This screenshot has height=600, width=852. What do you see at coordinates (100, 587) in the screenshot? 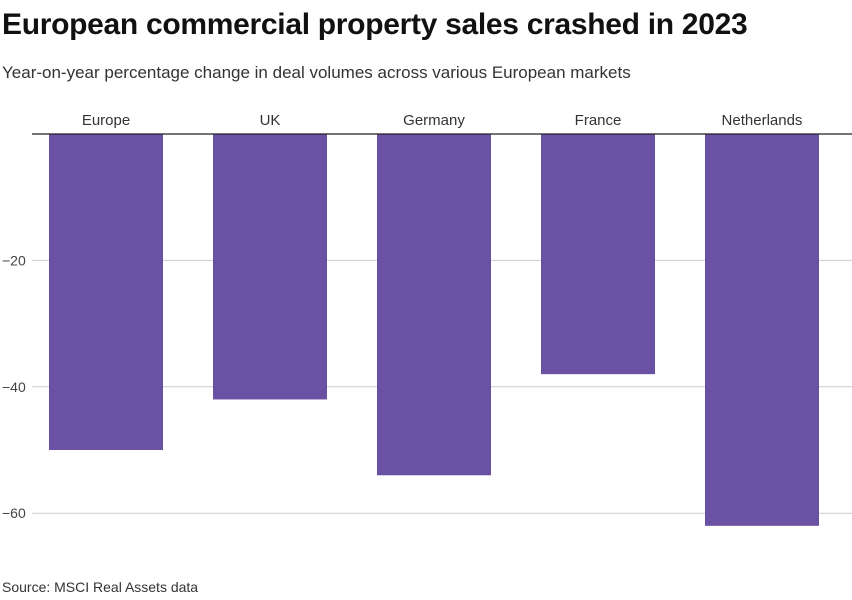
I see `source-note: Source: MSCI Real Assets data` at bounding box center [100, 587].